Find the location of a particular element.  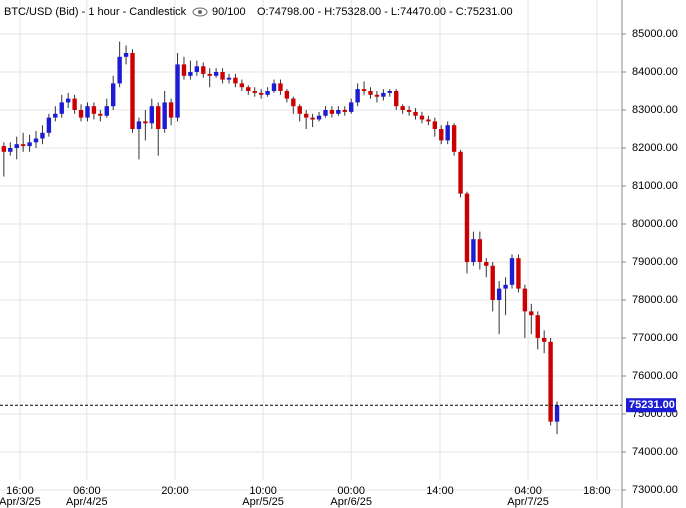

x-tick-label: 00:00 is located at coordinates (351, 491).